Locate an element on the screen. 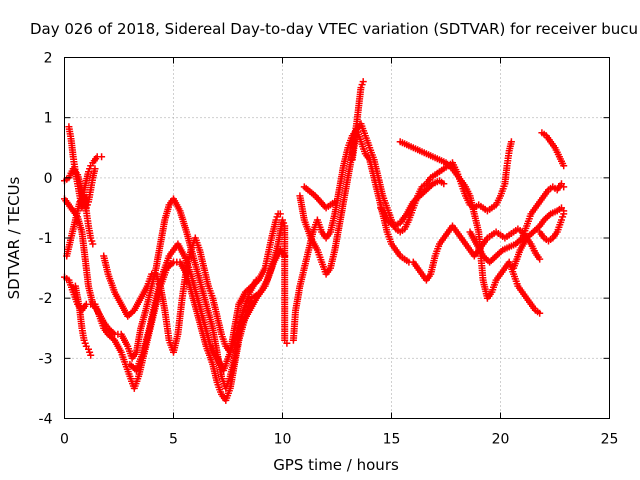 Image resolution: width=640 pixels, height=480 pixels. y-axis-label: SDTVAR / TECUs is located at coordinates (14, 237).